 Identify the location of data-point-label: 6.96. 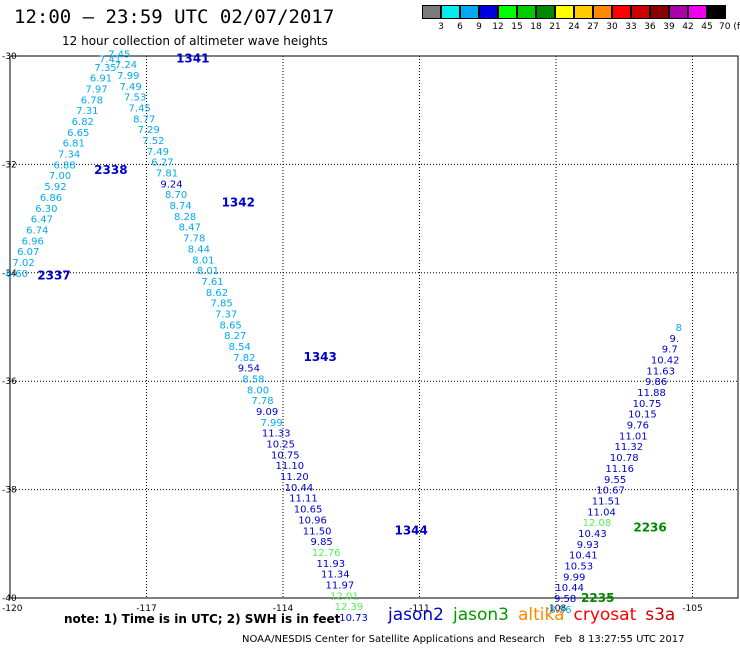
(33, 241).